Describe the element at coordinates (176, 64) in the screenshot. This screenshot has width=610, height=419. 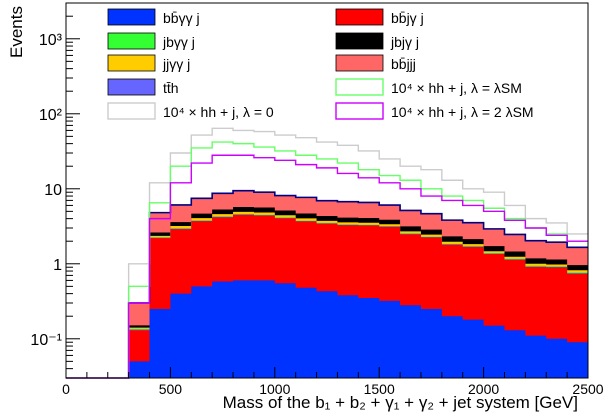
I see `legend-label: jjγγ j` at that location.